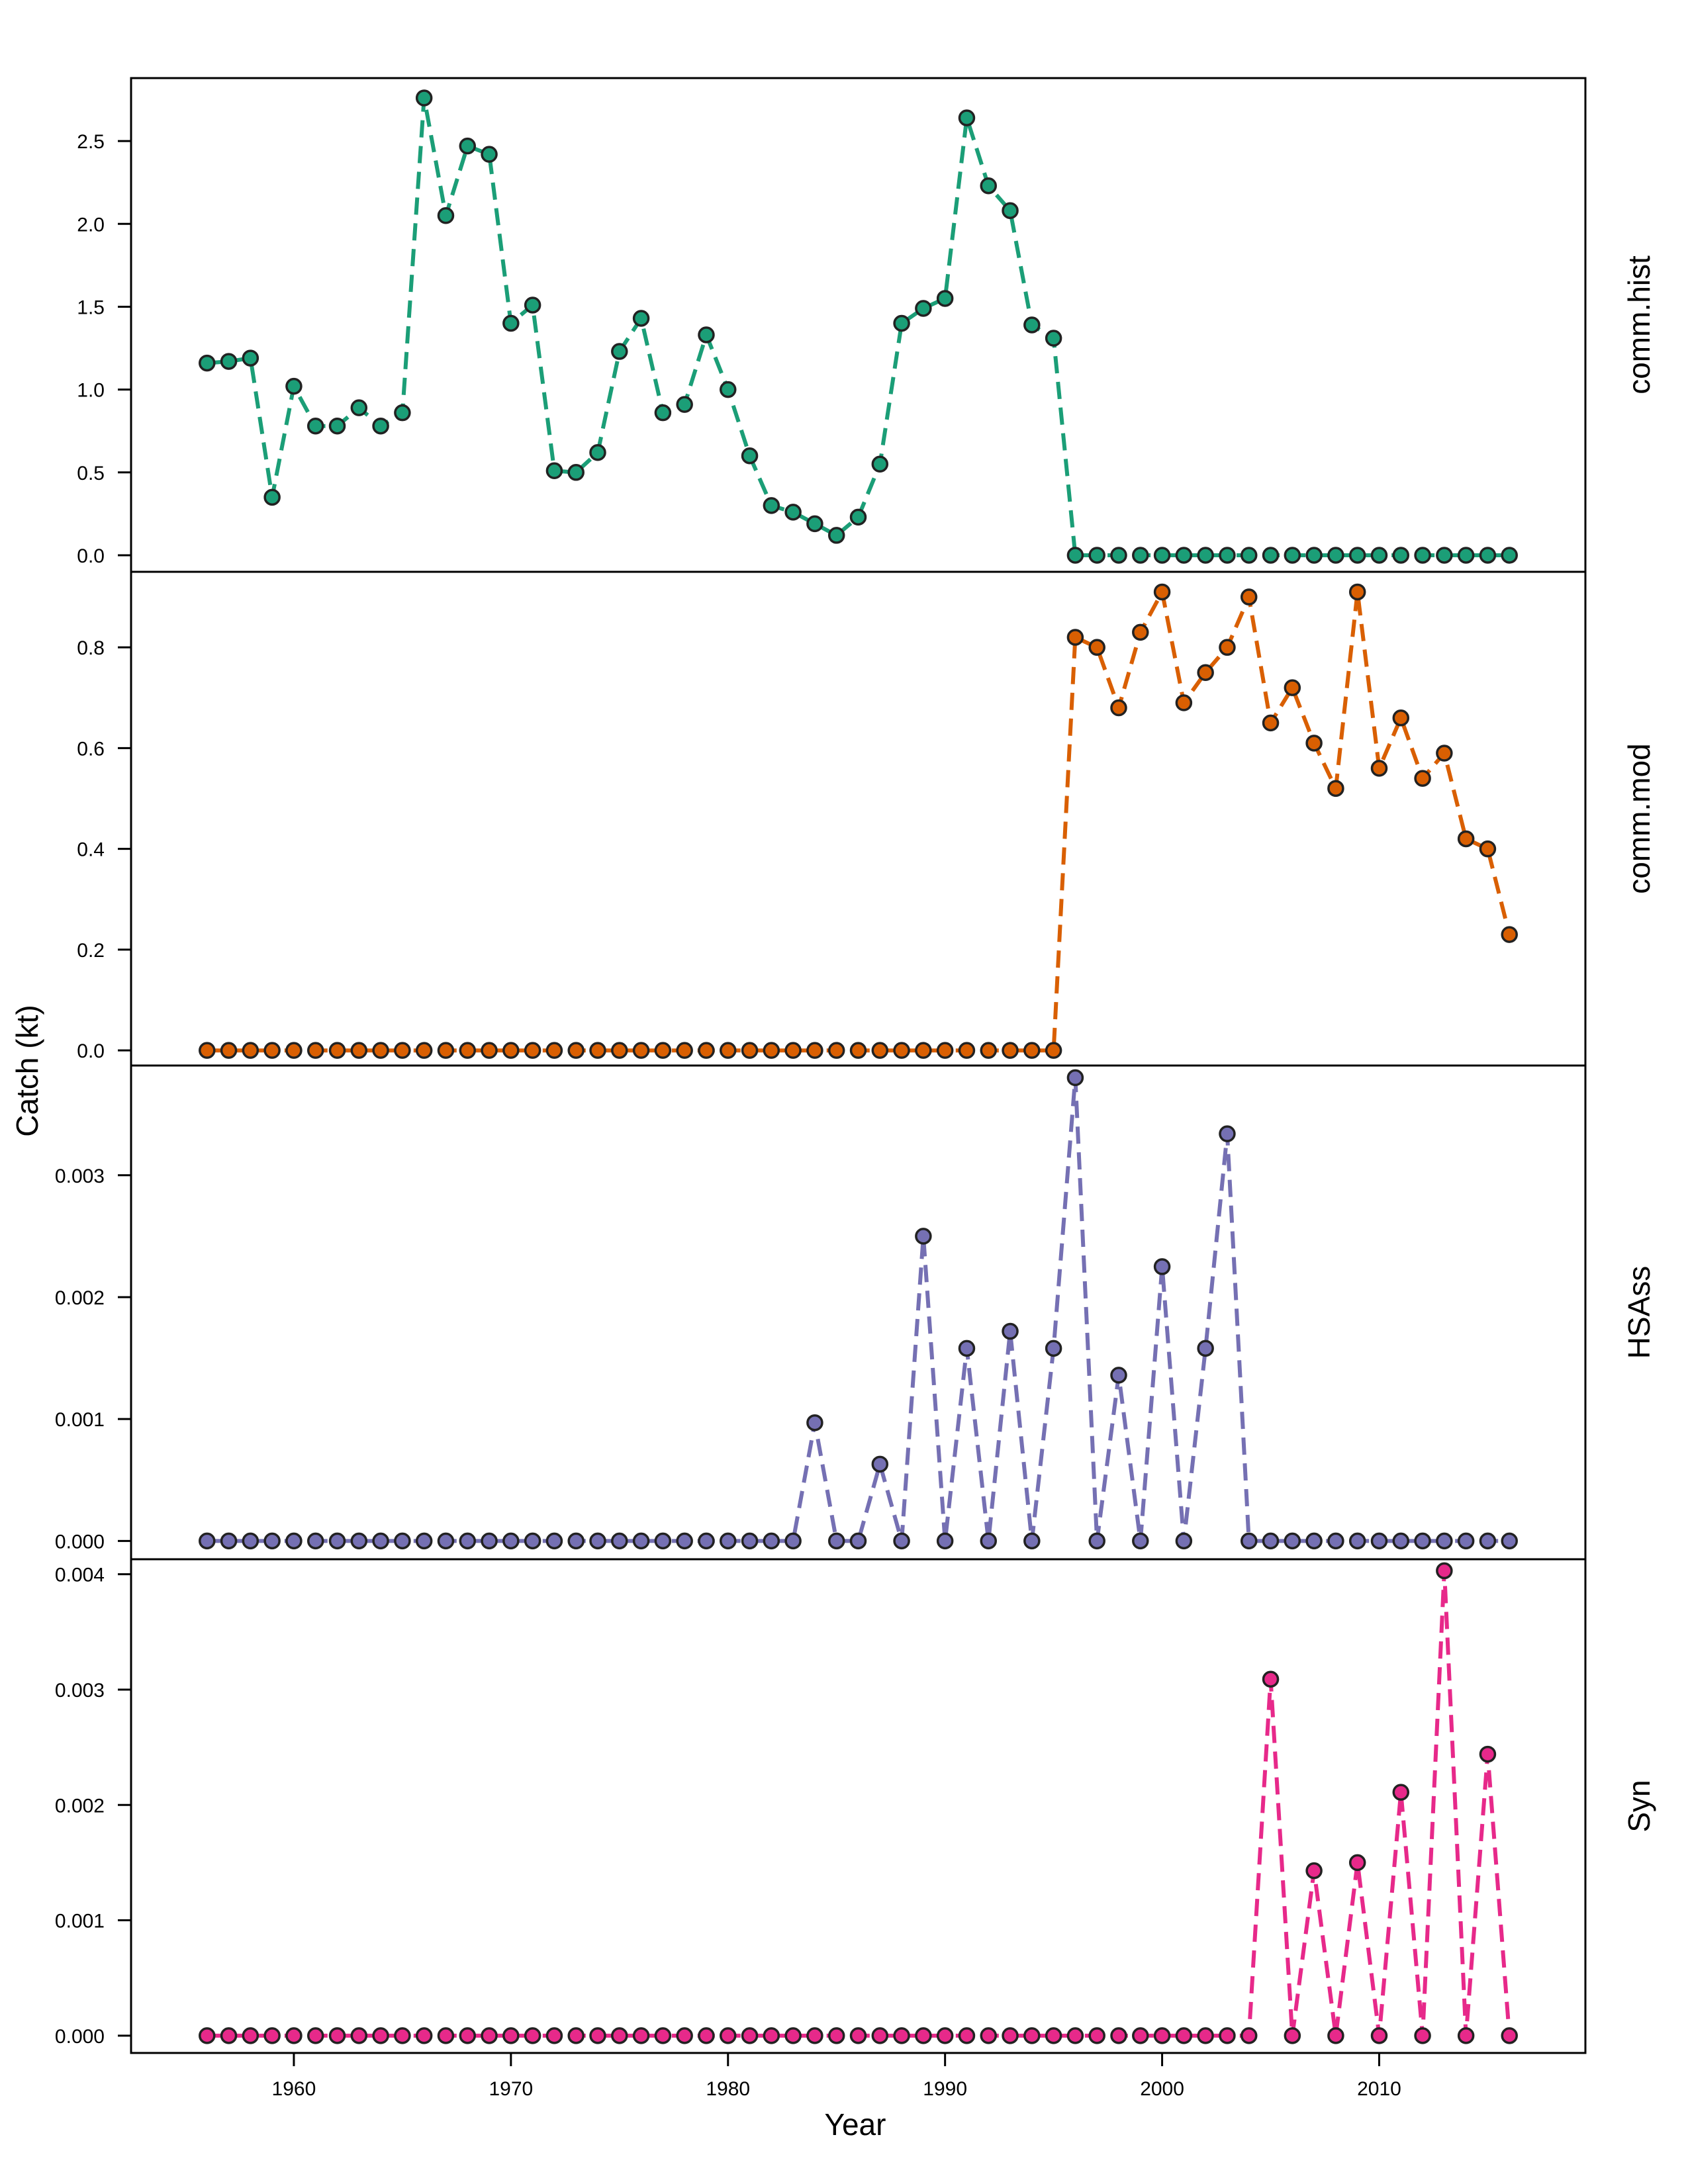  What do you see at coordinates (80, 1298) in the screenshot?
I see `y-tick-label: 0.002` at bounding box center [80, 1298].